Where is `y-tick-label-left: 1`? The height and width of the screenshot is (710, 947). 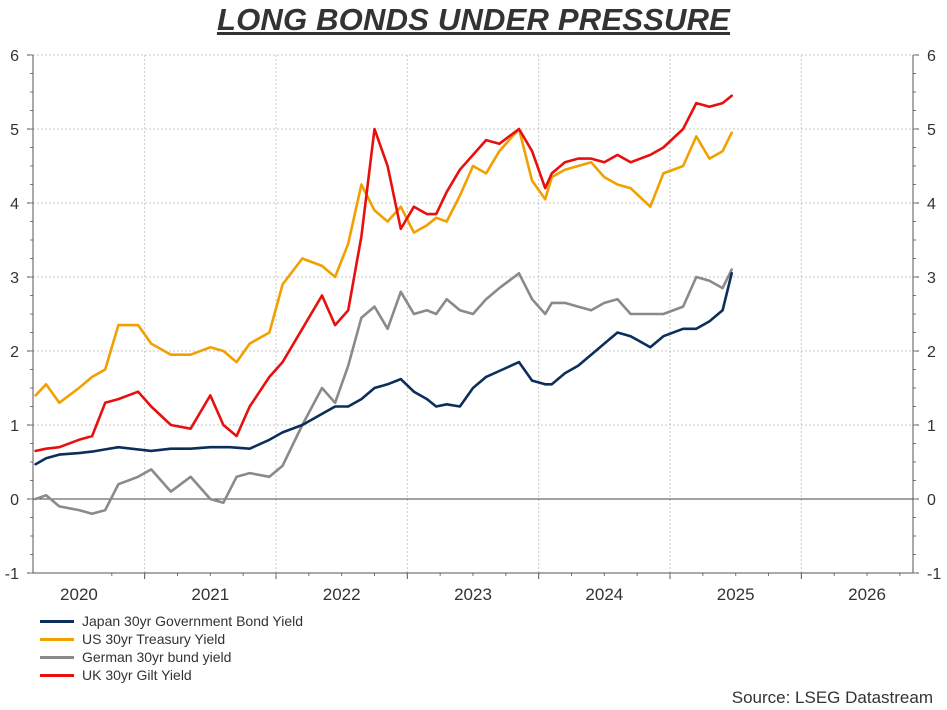
y-tick-label-left: 1 is located at coordinates (14, 426).